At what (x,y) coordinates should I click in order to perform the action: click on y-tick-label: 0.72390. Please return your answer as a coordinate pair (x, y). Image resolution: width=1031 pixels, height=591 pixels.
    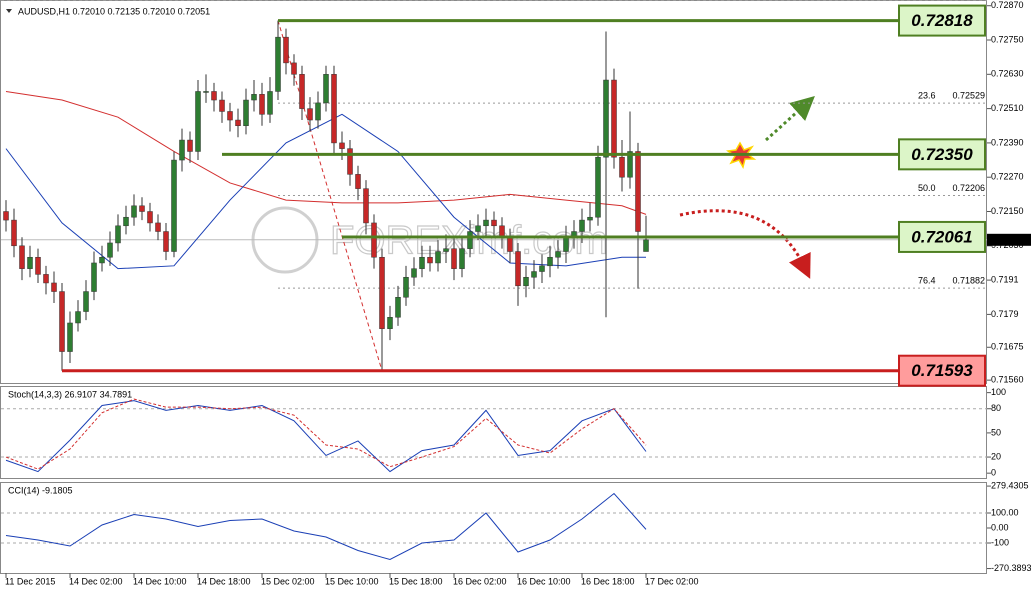
    Looking at the image, I should click on (1007, 142).